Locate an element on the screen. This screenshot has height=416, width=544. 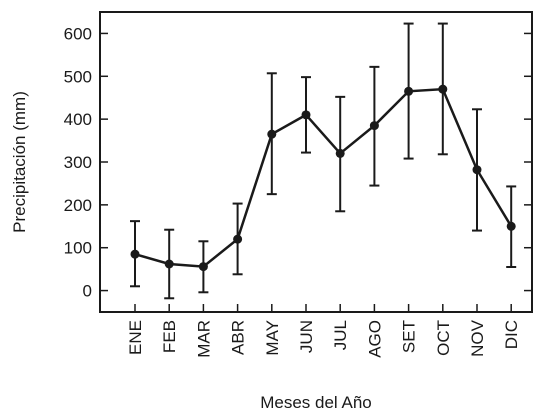
x-tick-label: AGO is located at coordinates (374, 339).